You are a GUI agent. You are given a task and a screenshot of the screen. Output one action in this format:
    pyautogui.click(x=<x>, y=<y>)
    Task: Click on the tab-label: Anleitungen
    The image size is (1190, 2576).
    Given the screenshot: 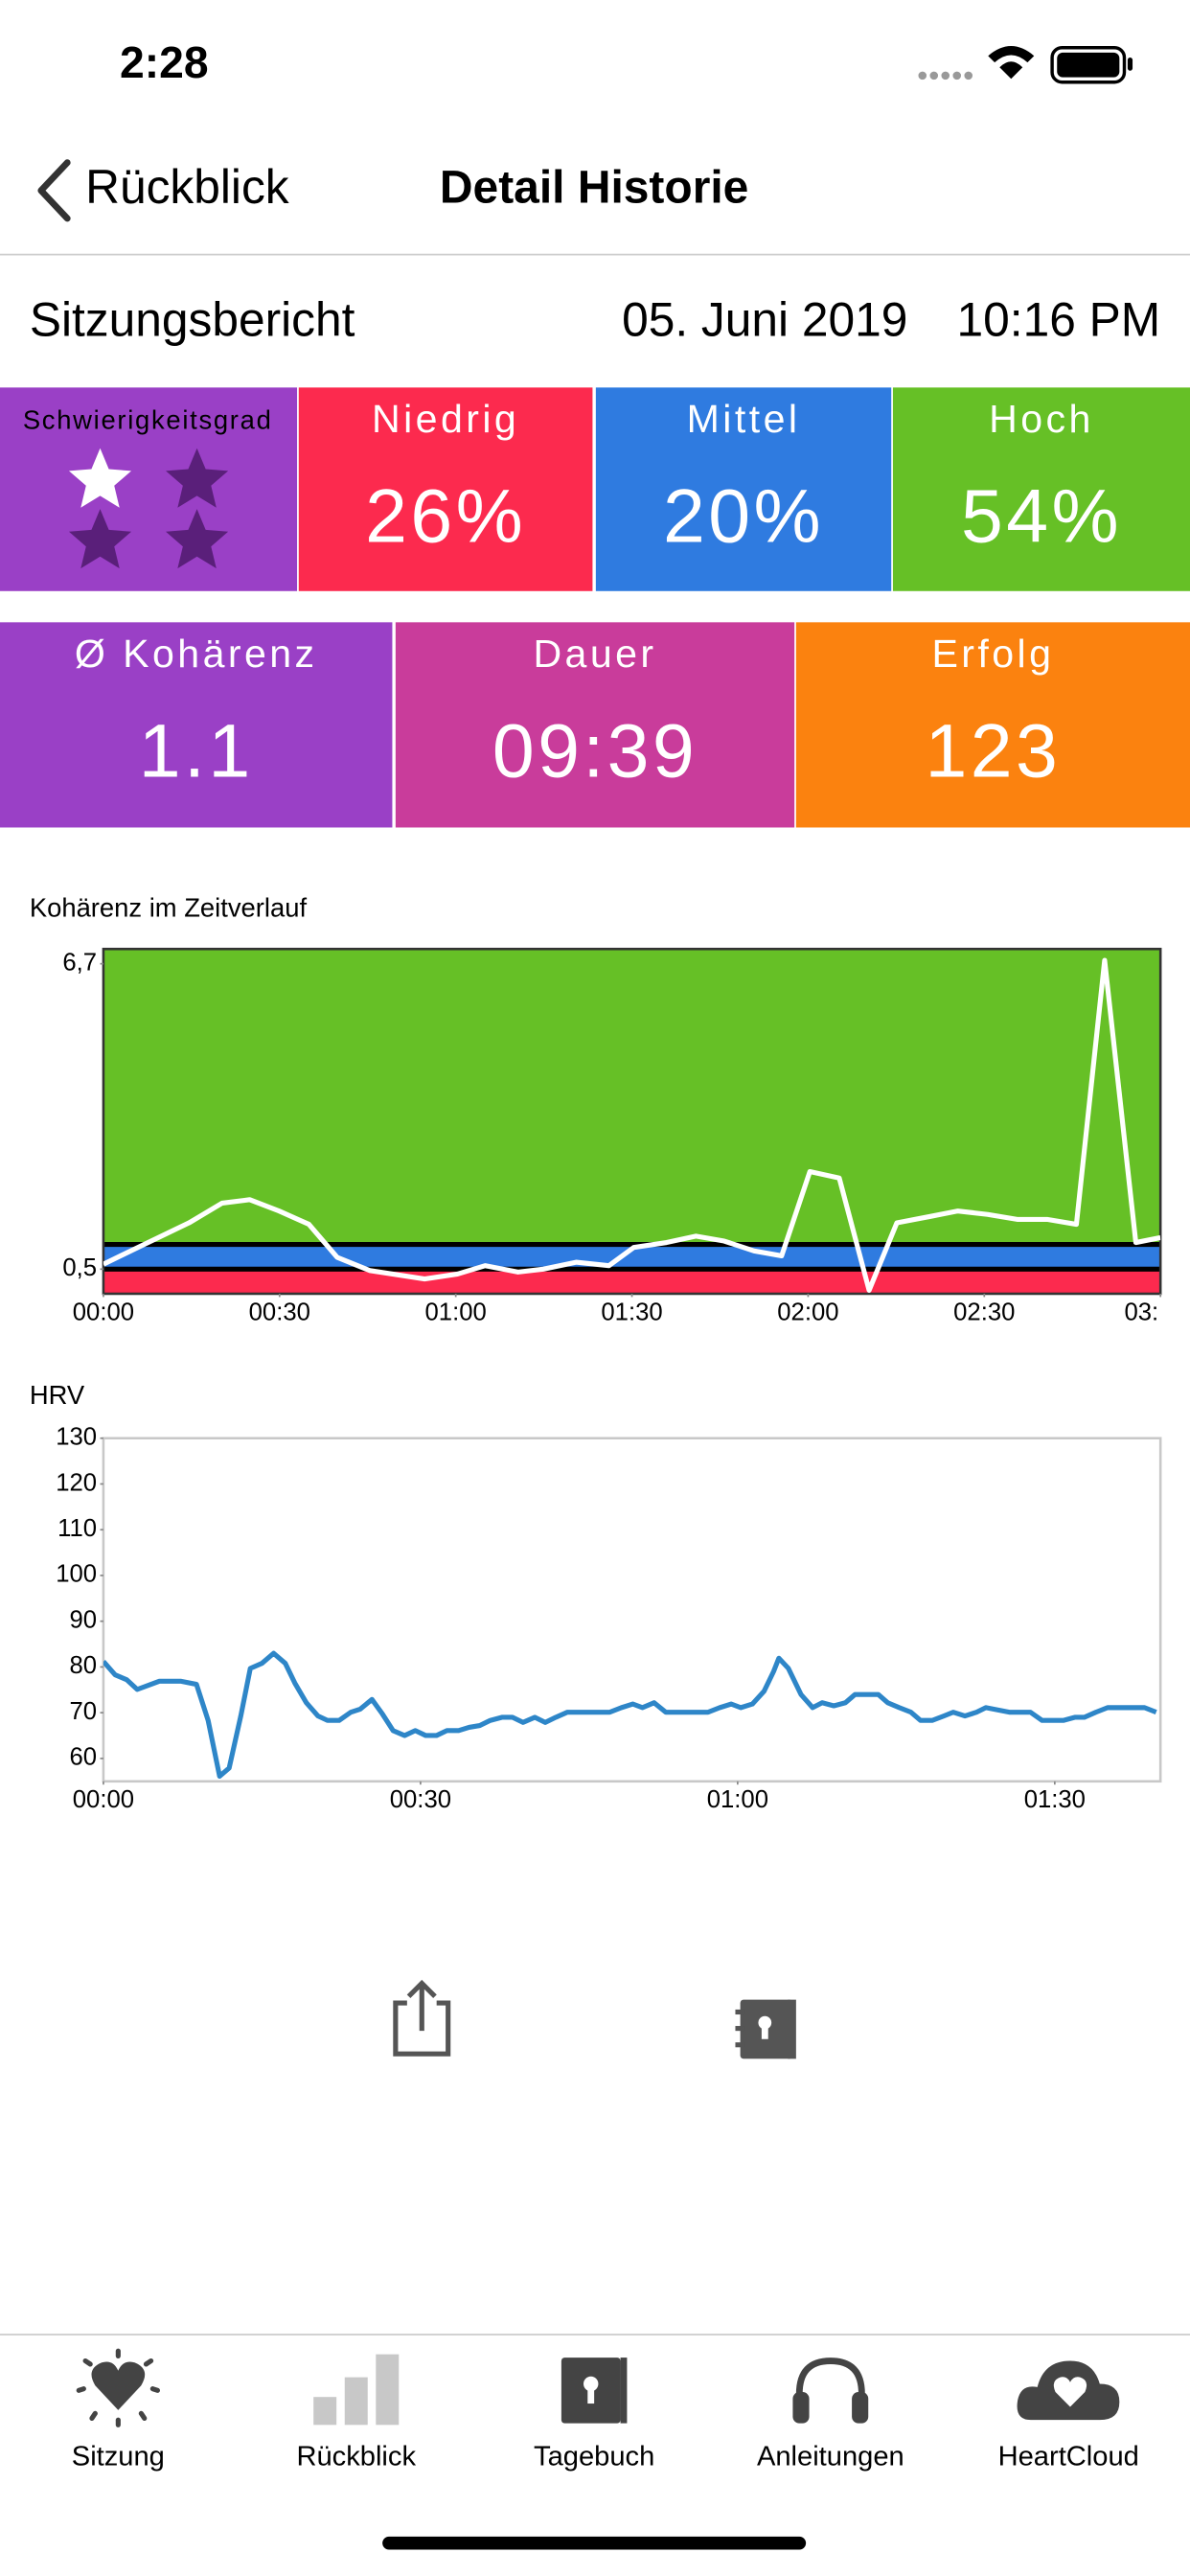 What is the action you would take?
    pyautogui.click(x=831, y=2456)
    